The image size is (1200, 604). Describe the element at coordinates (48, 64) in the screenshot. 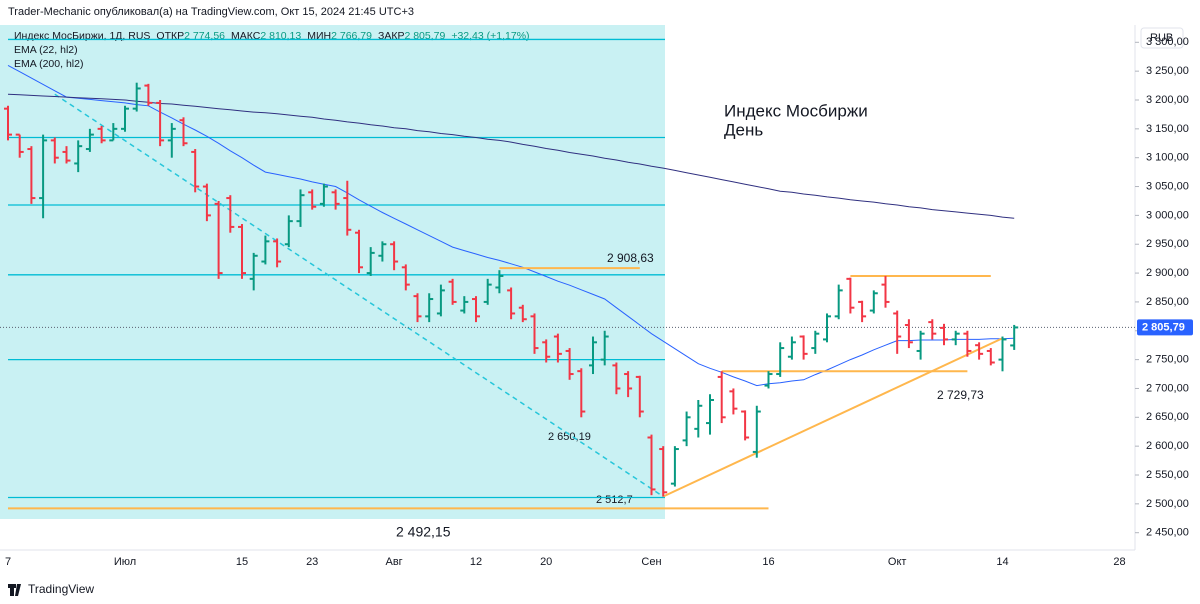

I see `legend-ema200: EMA (200, hl2)` at that location.